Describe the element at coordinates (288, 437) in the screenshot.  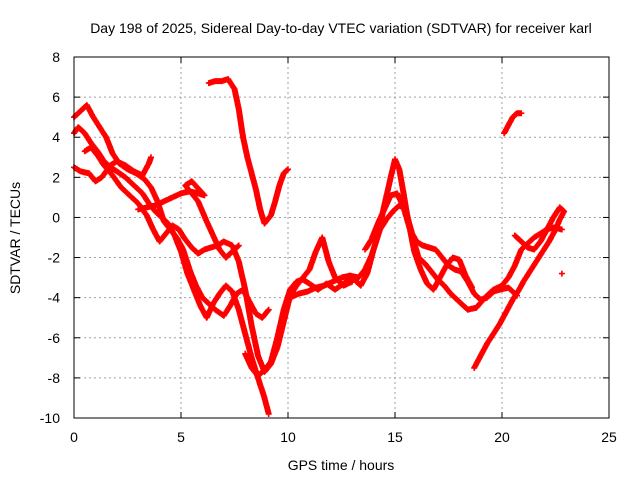
I see `x-tick-label-2: 10` at that location.